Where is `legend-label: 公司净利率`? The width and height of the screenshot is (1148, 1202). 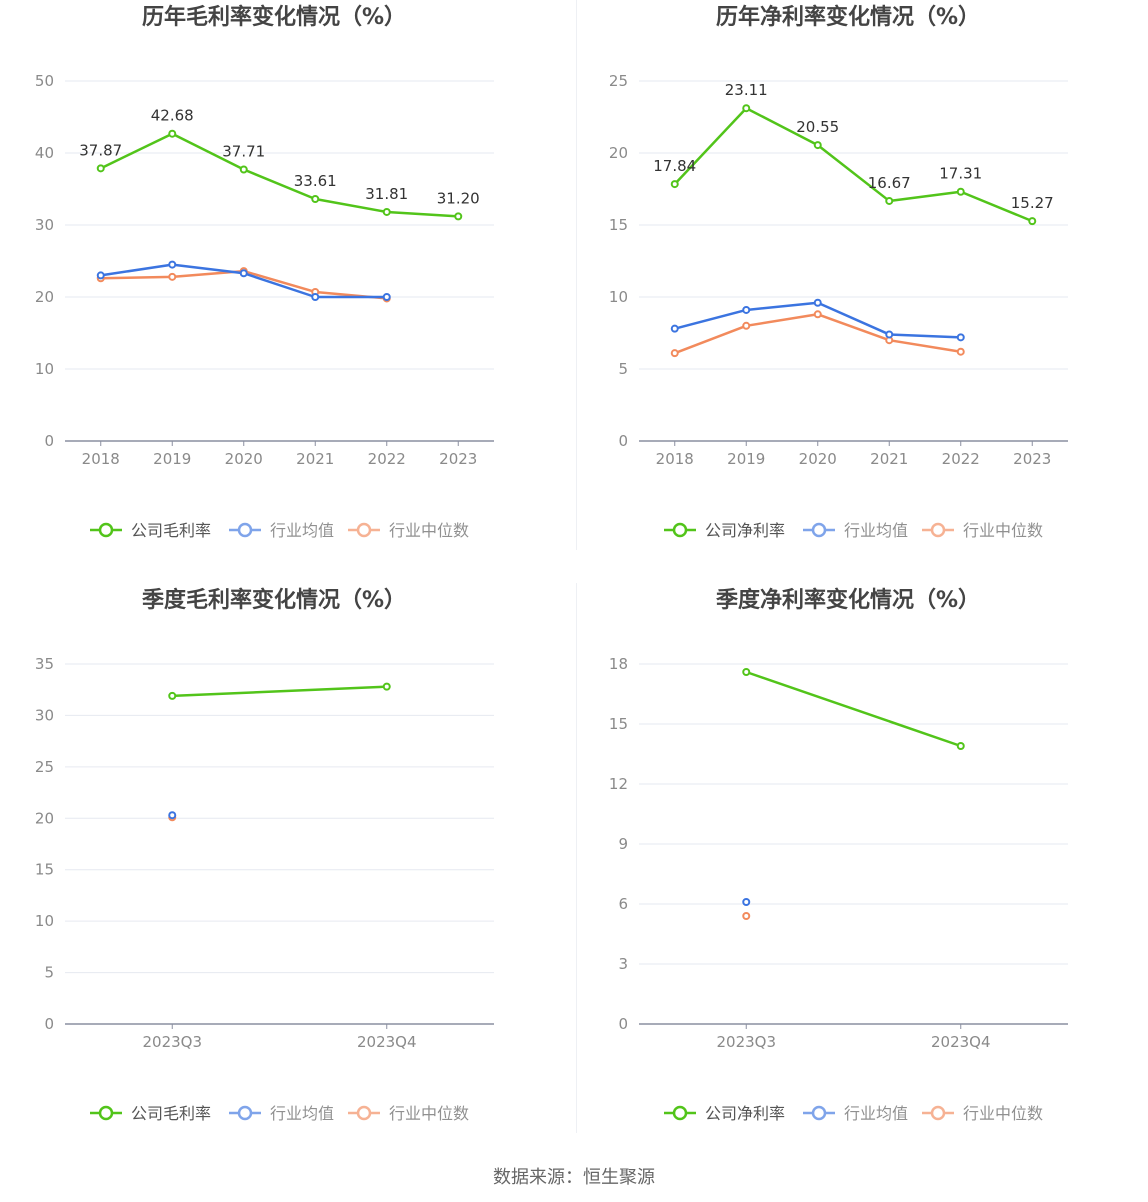 legend-label: 公司净利率 is located at coordinates (745, 530).